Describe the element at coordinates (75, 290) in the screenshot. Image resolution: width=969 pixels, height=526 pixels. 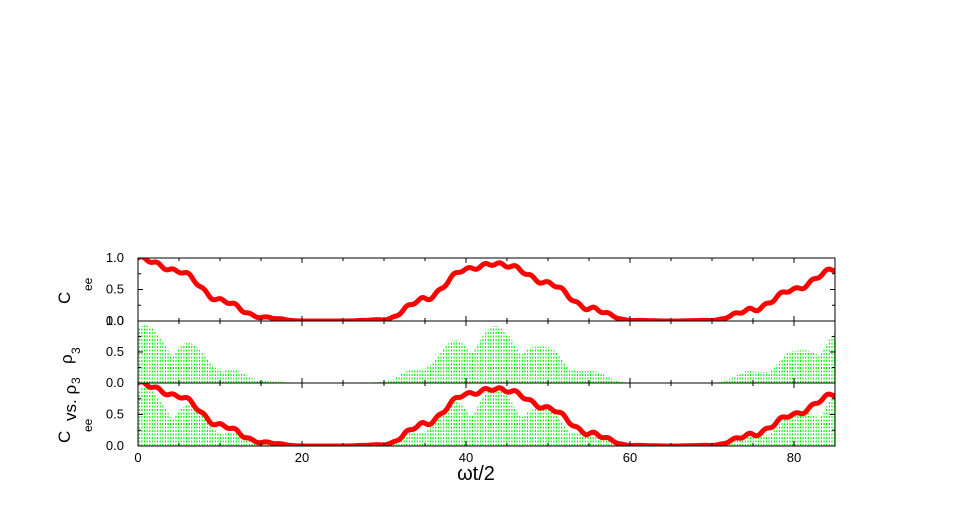
I see `ylabel-panel1: C ee` at that location.